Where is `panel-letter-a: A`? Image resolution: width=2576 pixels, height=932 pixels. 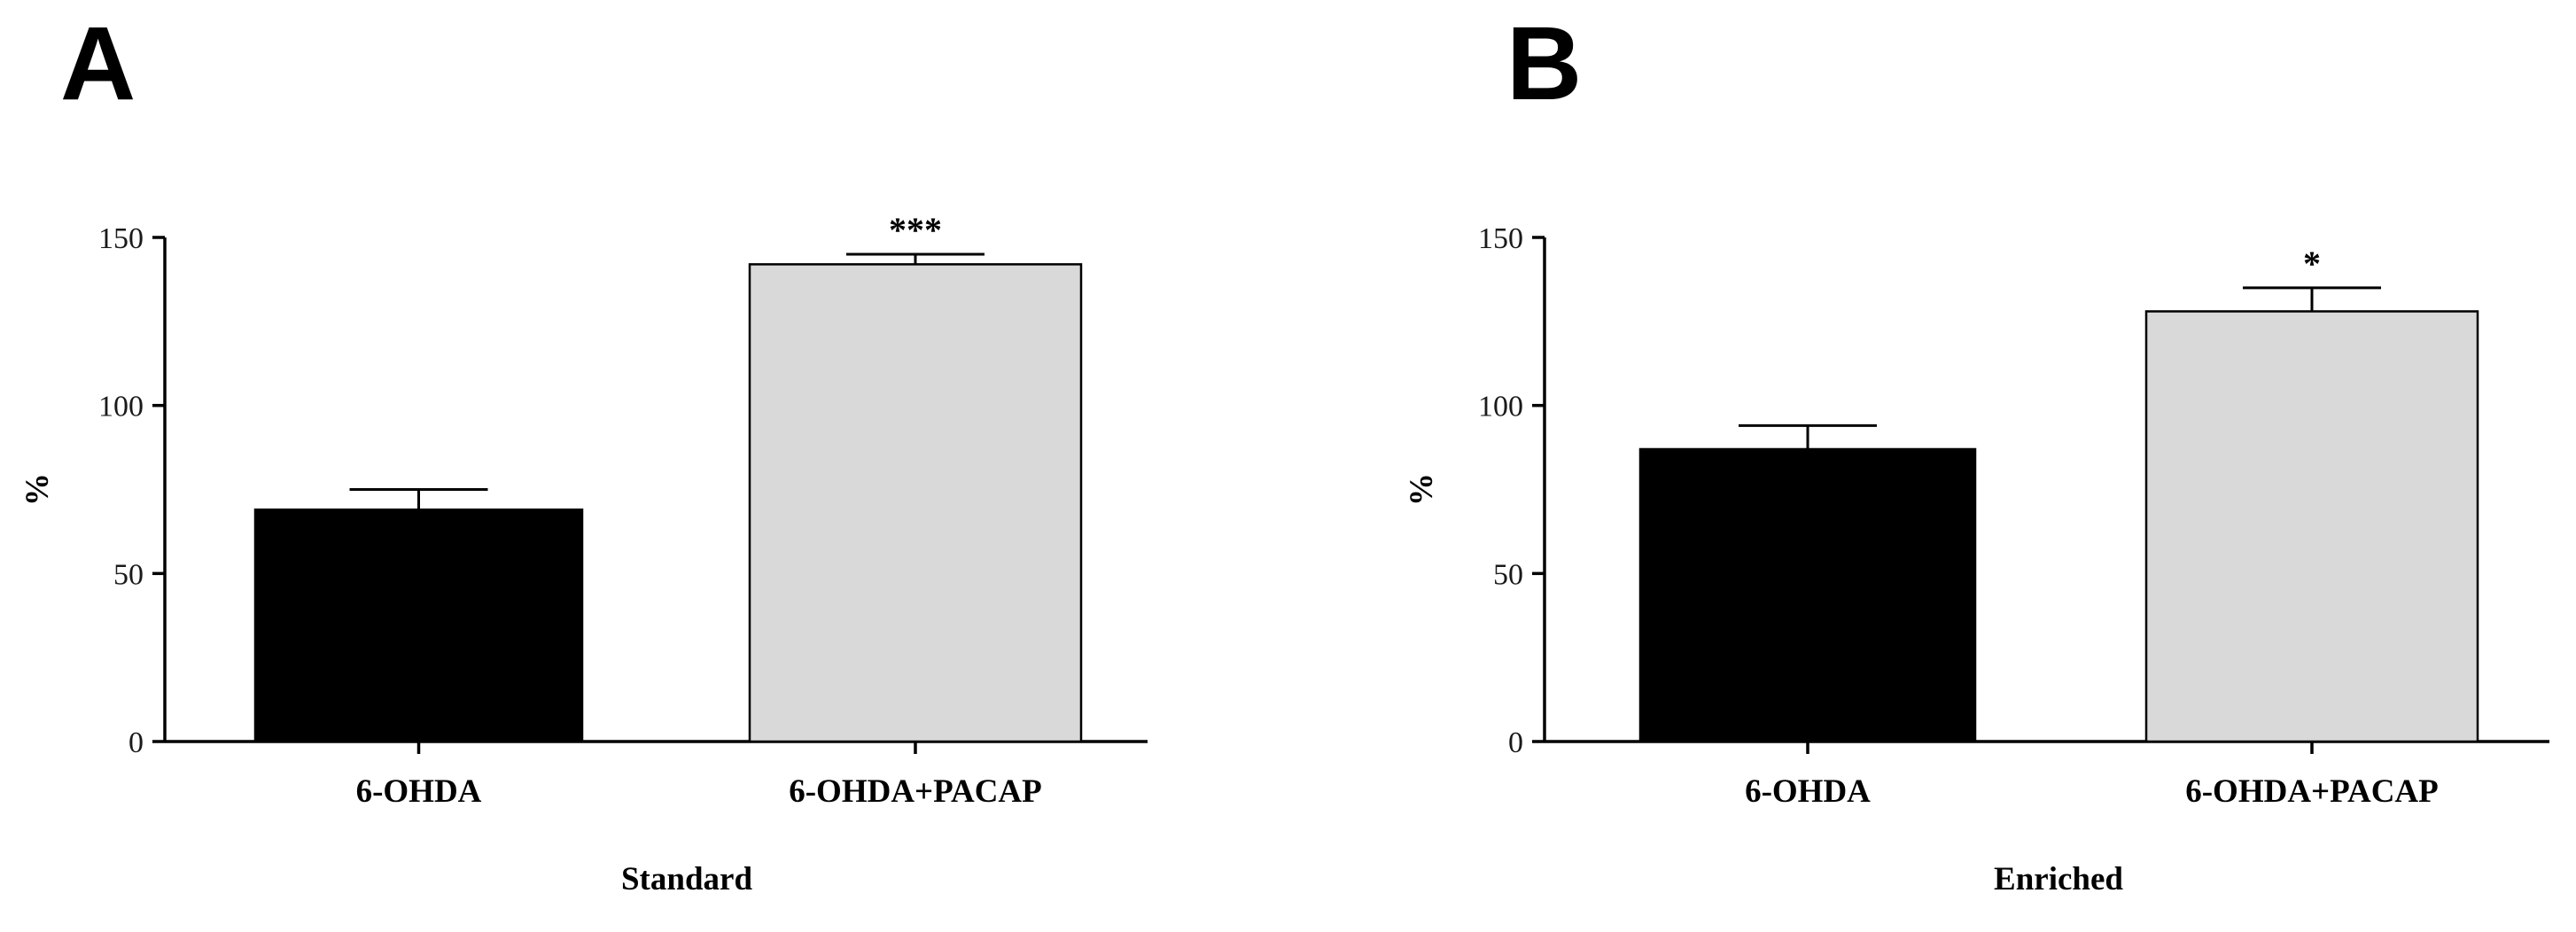
panel-letter-a: A is located at coordinates (98, 63).